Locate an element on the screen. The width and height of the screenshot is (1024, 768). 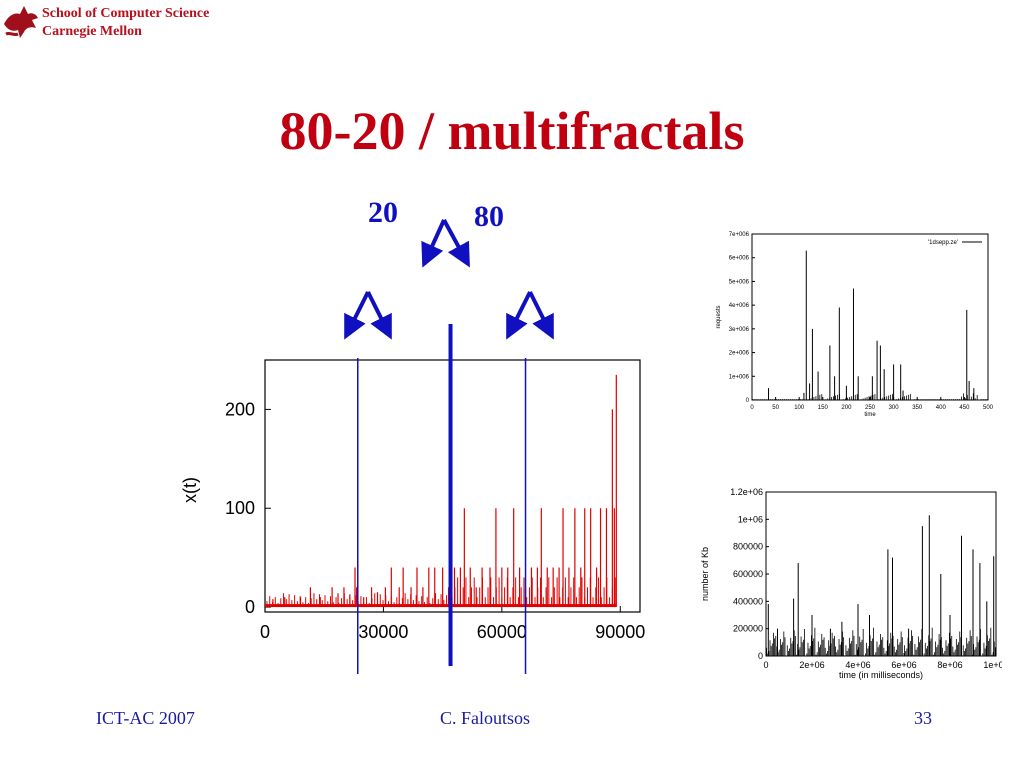
institution-line2: Carnegie Mellon is located at coordinates (92, 31).